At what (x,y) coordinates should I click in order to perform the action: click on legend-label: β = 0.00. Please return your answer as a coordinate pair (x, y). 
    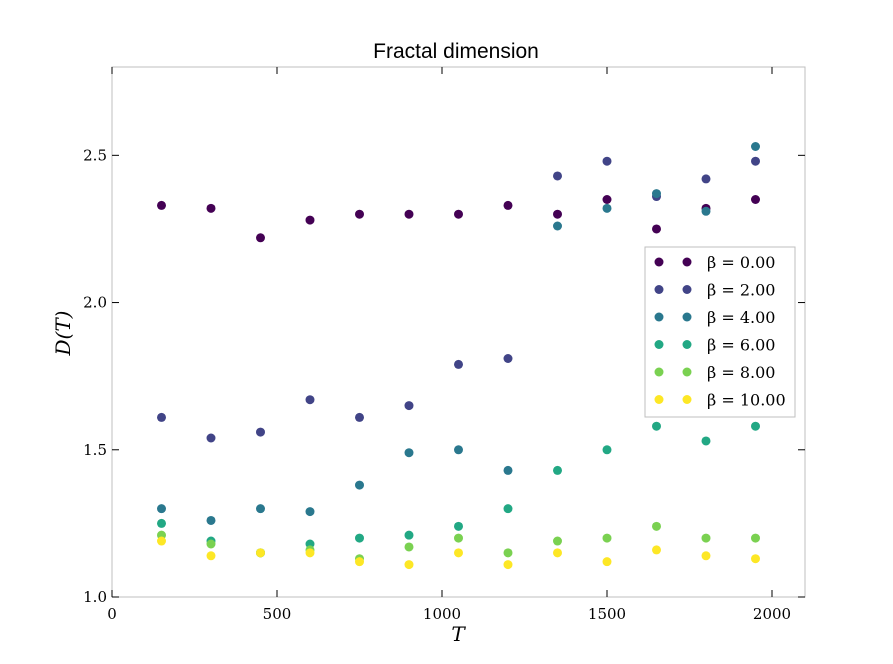
    Looking at the image, I should click on (741, 262).